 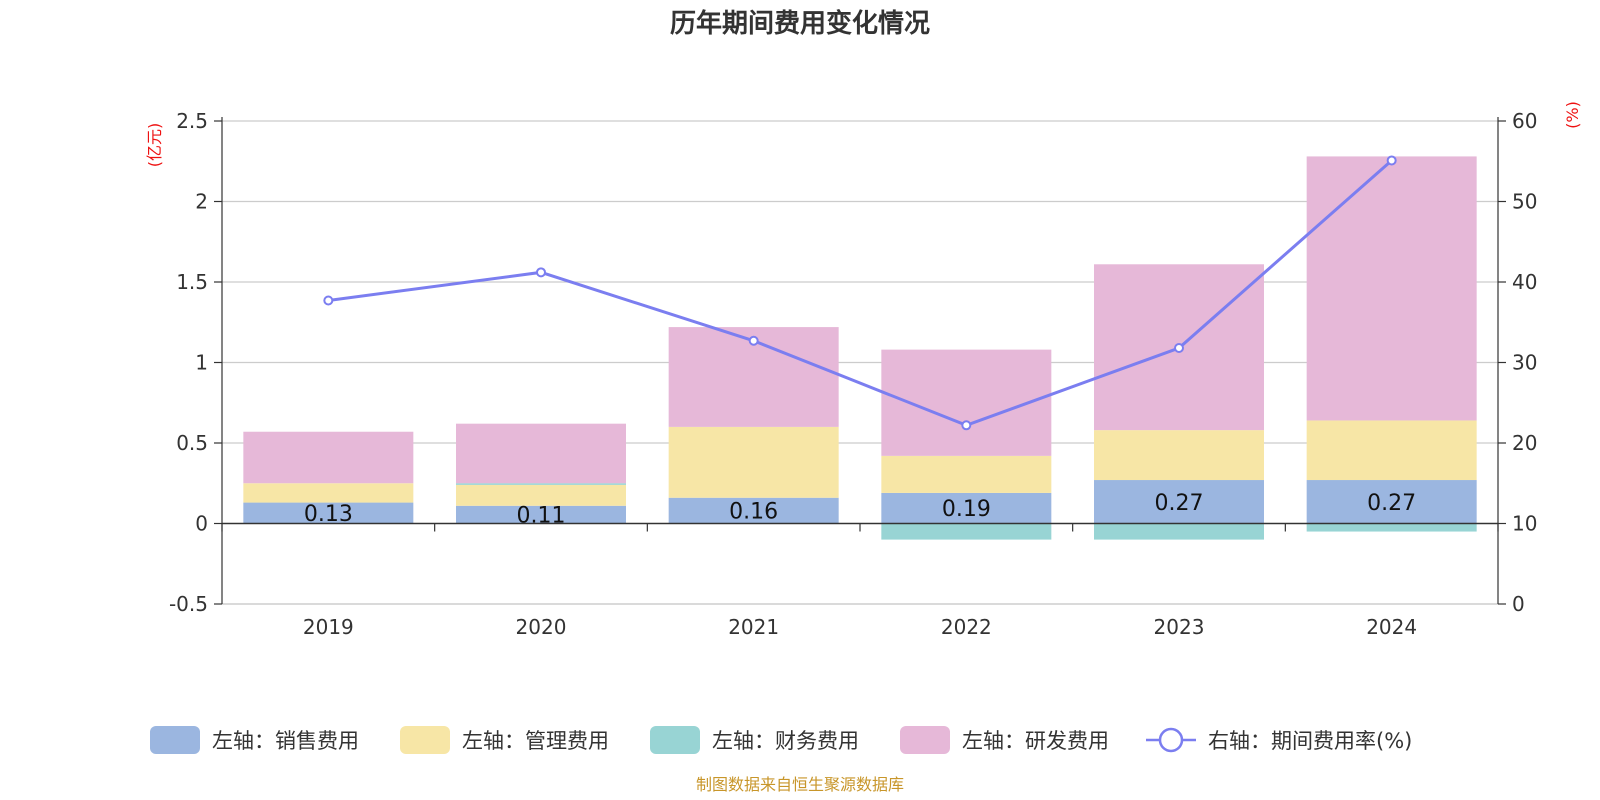 I want to click on left-tick-label: 2.5, so click(x=192, y=121).